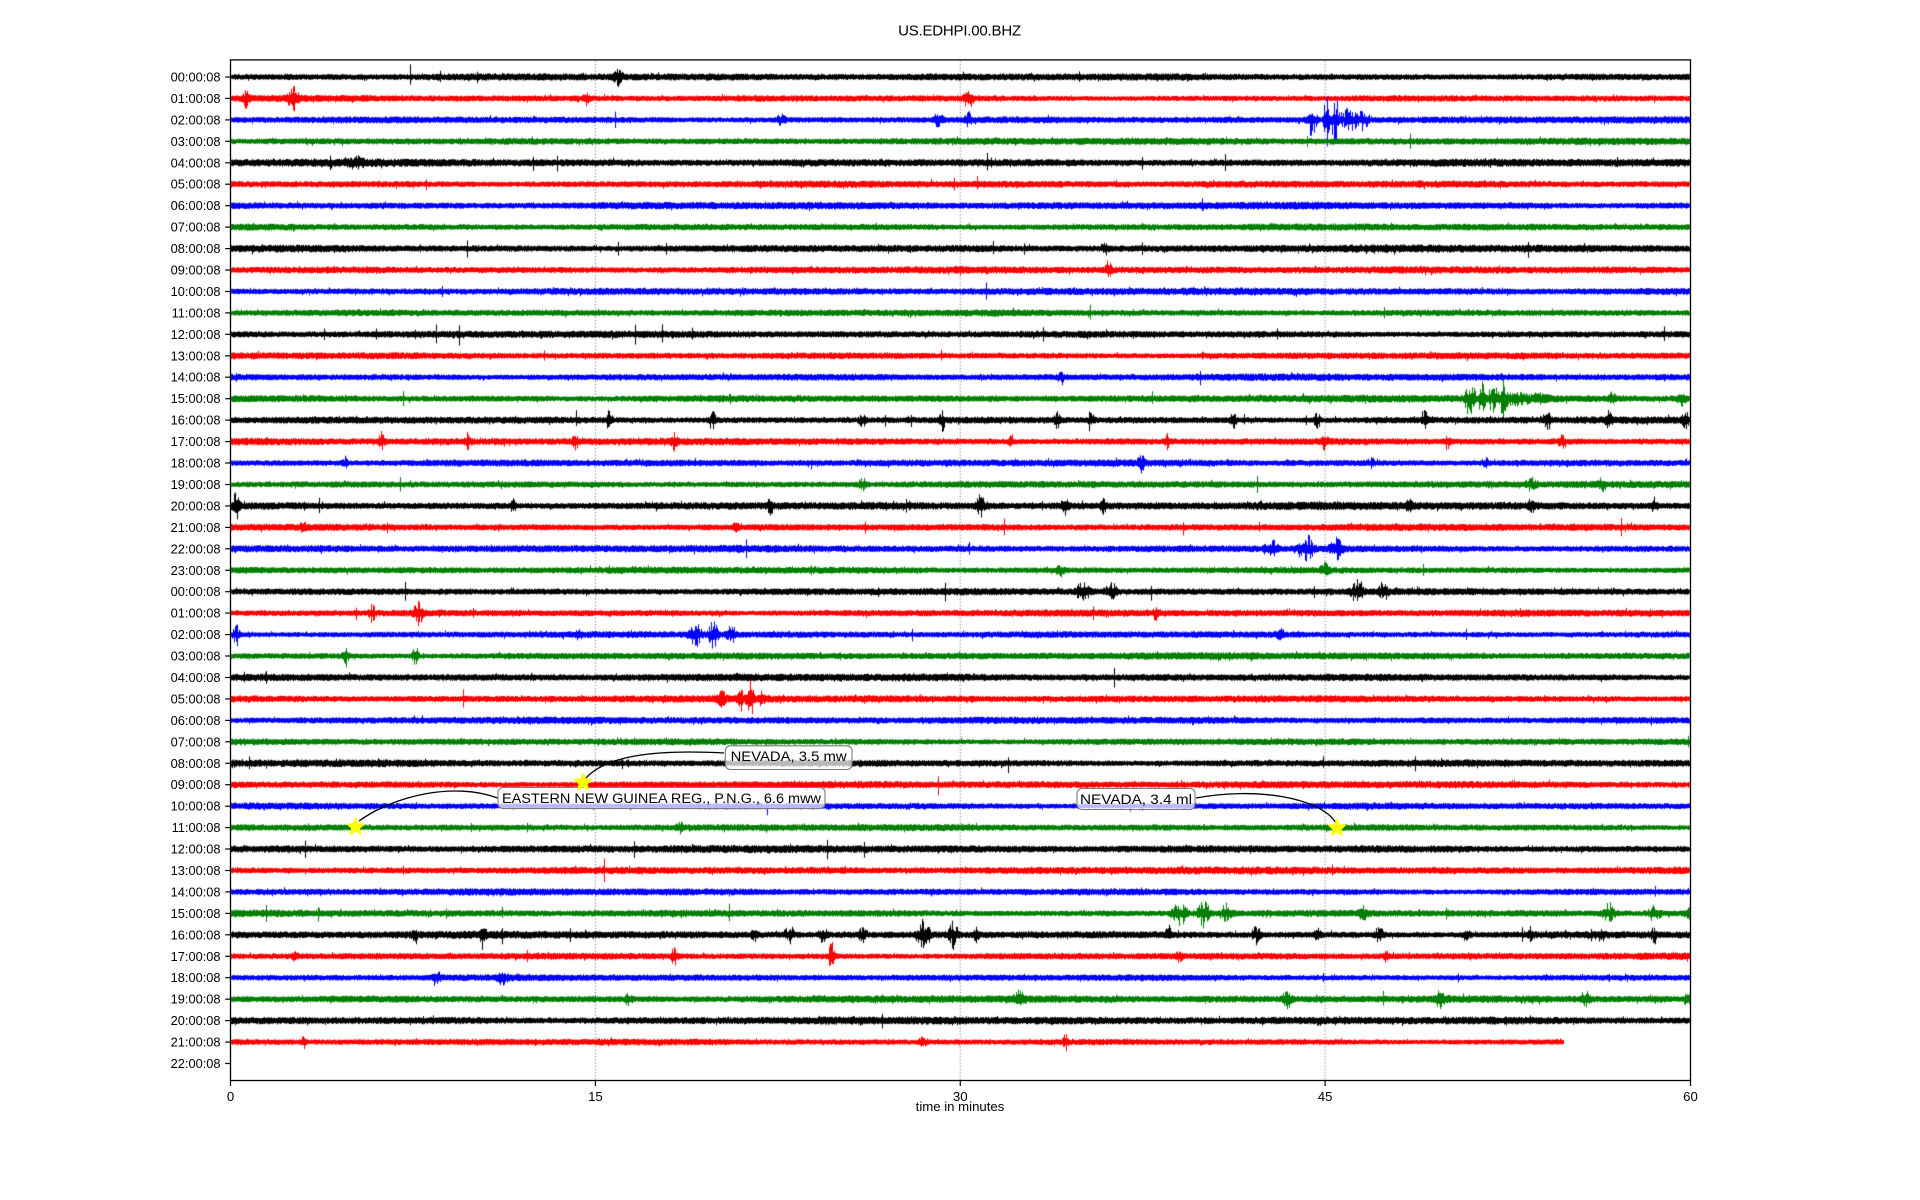 The height and width of the screenshot is (1200, 1920). I want to click on svg-text: 0, so click(230, 1096).